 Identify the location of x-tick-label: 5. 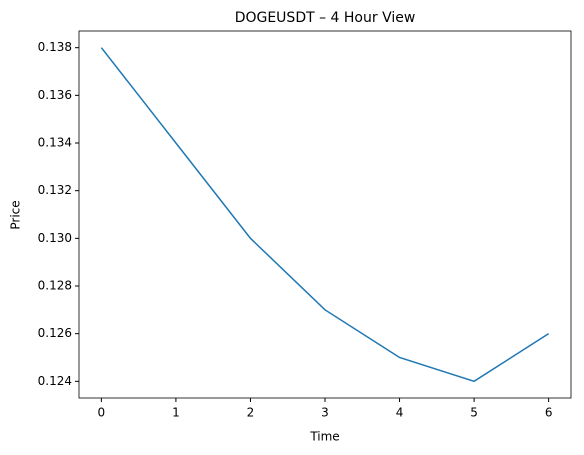
(474, 413).